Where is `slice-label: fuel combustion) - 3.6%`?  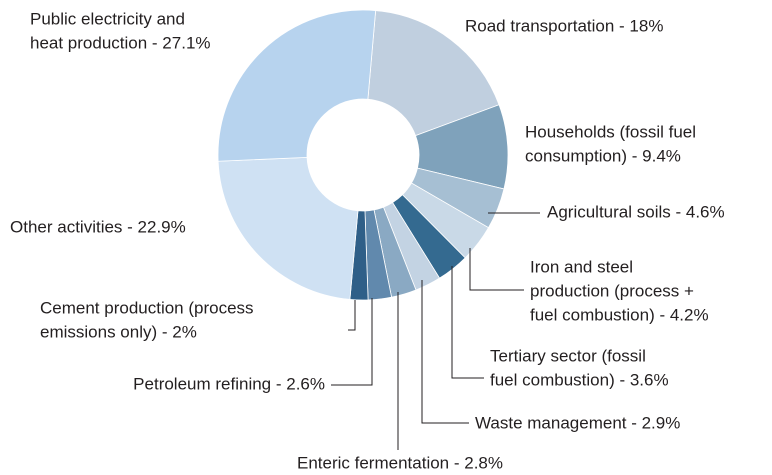 slice-label: fuel combustion) - 3.6% is located at coordinates (579, 379).